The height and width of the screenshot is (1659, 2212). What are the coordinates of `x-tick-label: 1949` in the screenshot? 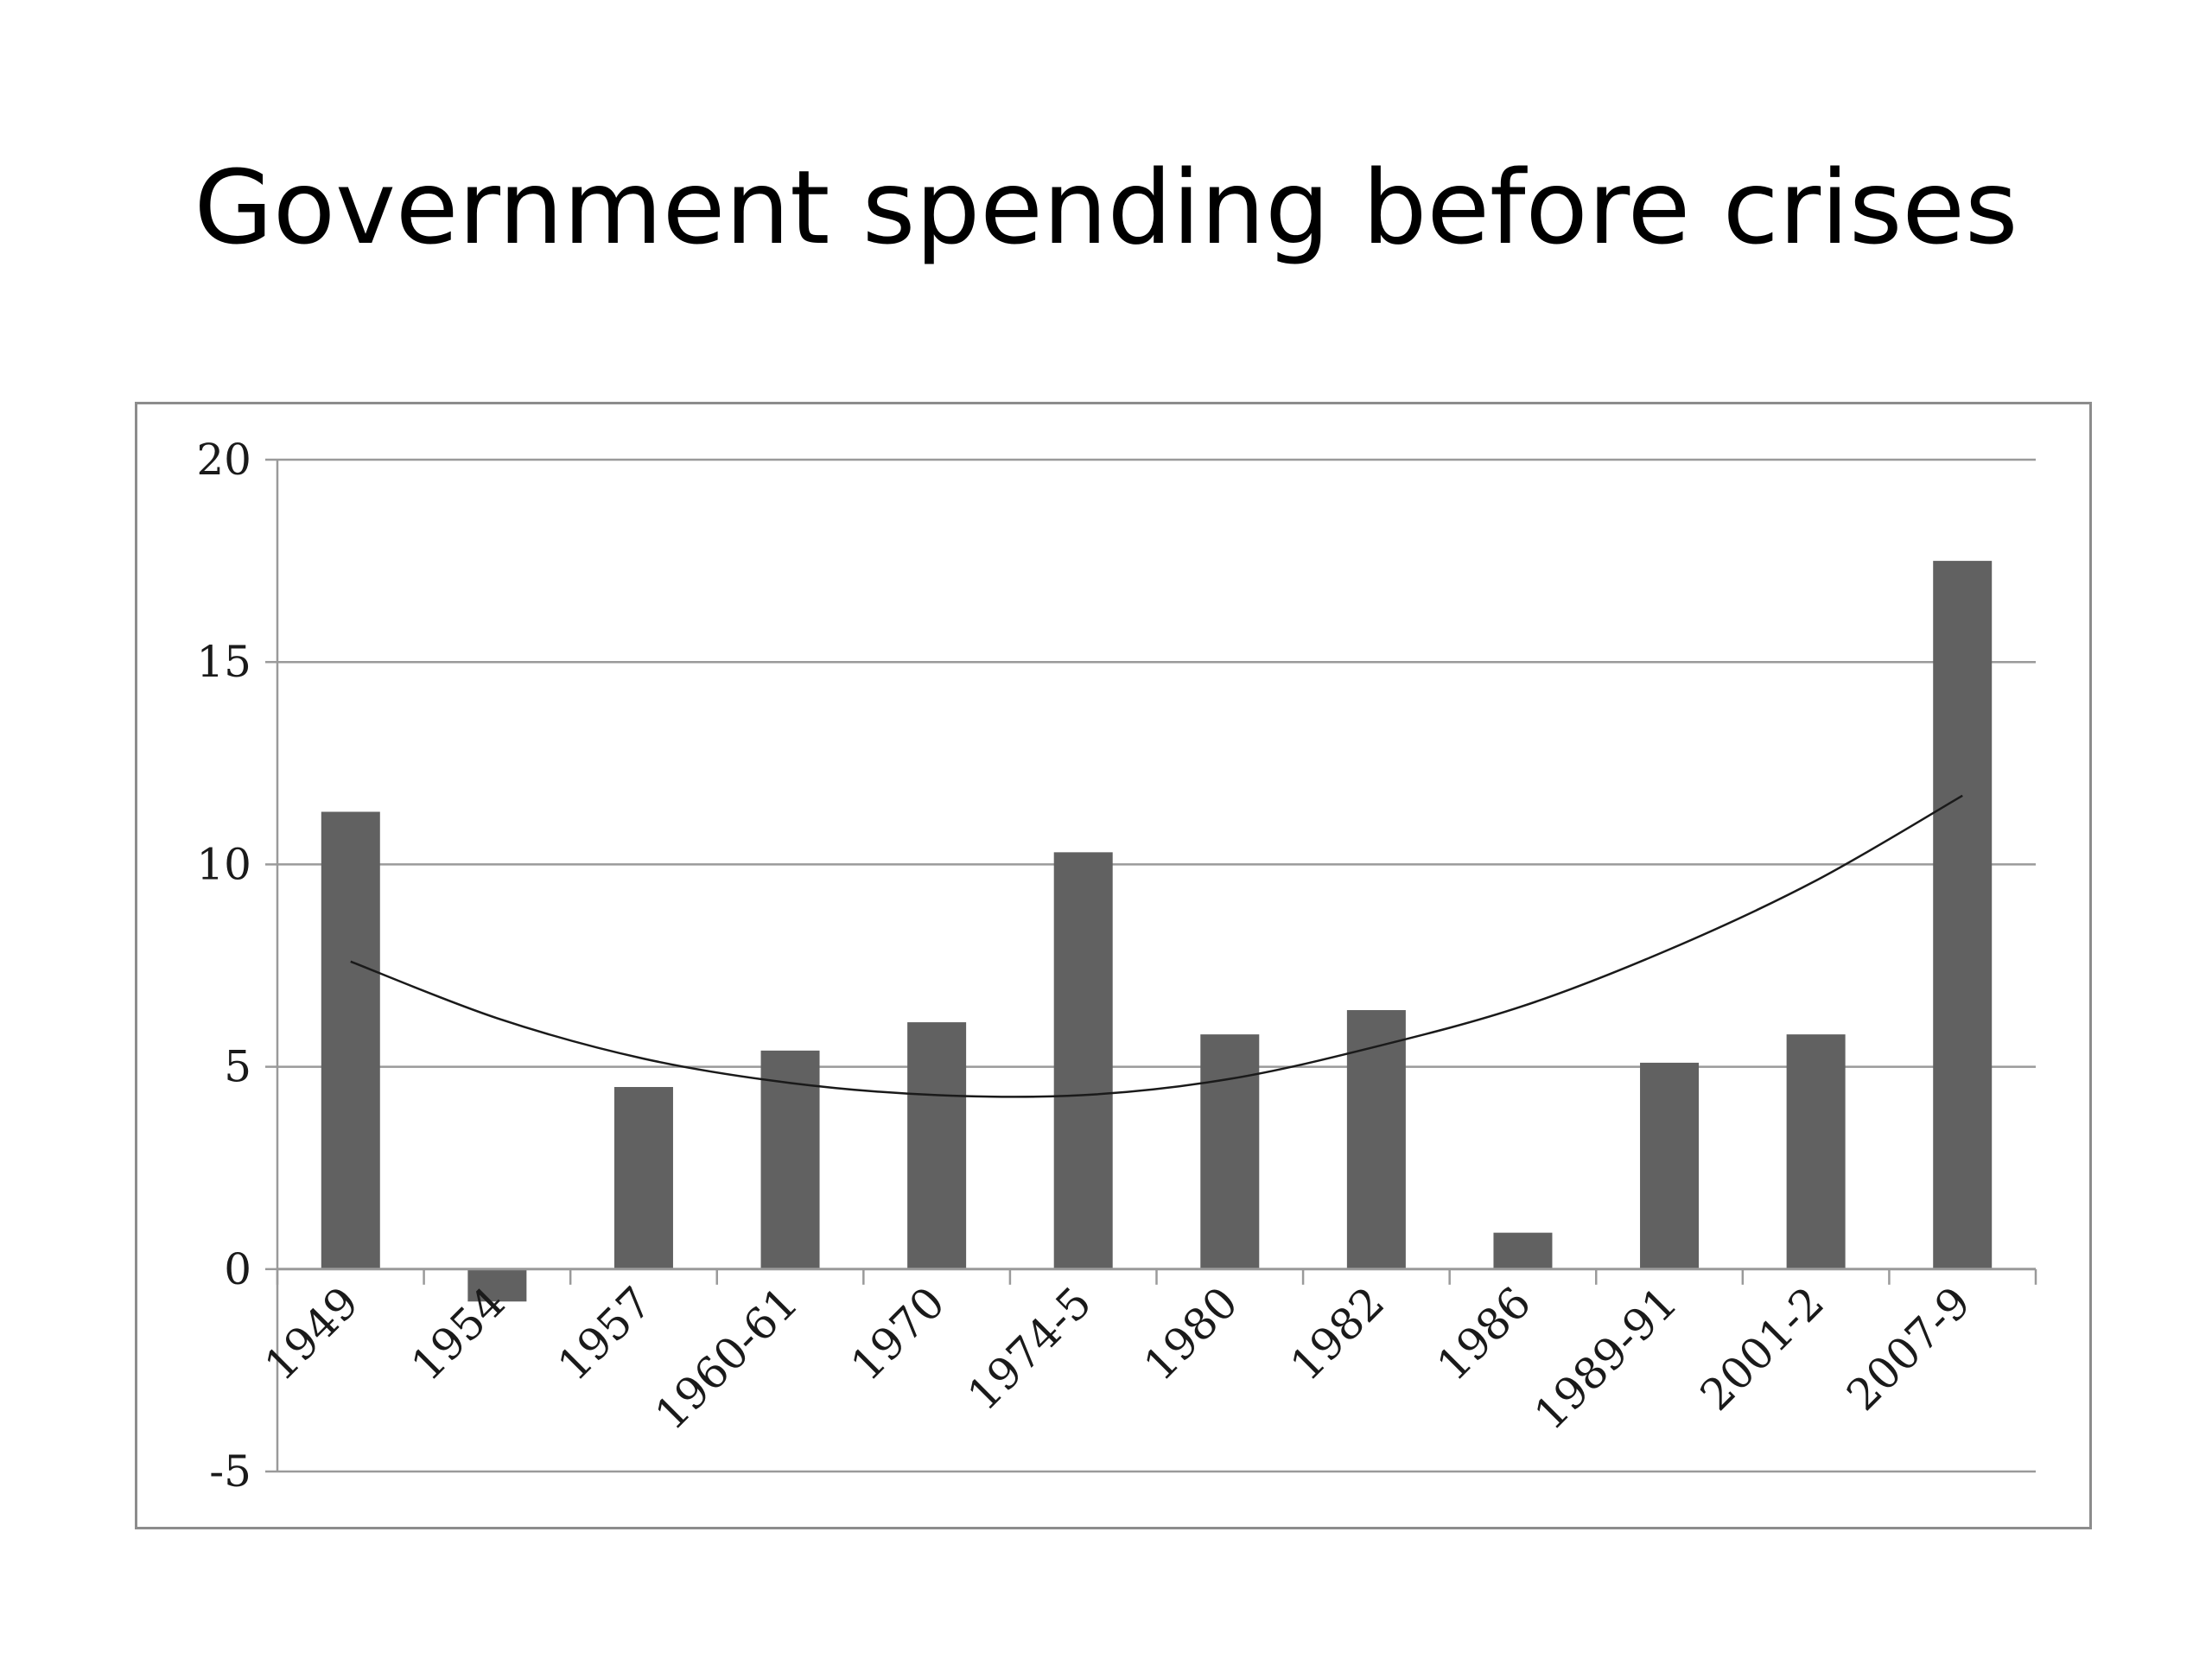 It's located at (311, 1333).